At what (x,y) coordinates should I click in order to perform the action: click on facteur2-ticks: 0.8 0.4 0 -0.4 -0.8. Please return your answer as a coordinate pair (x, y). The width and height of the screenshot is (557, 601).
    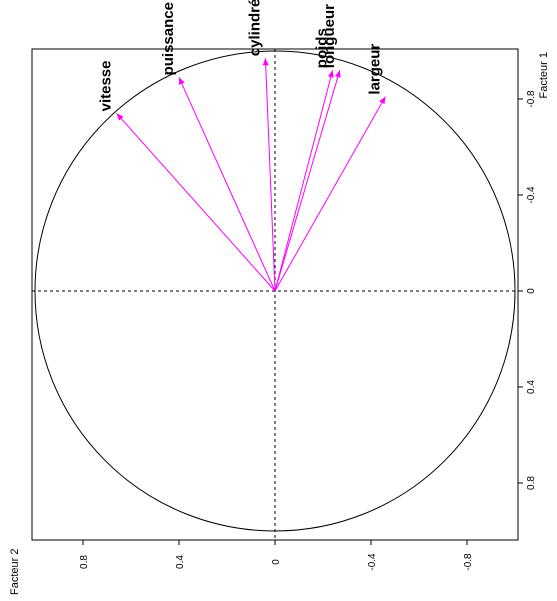
    Looking at the image, I should click on (276, 555).